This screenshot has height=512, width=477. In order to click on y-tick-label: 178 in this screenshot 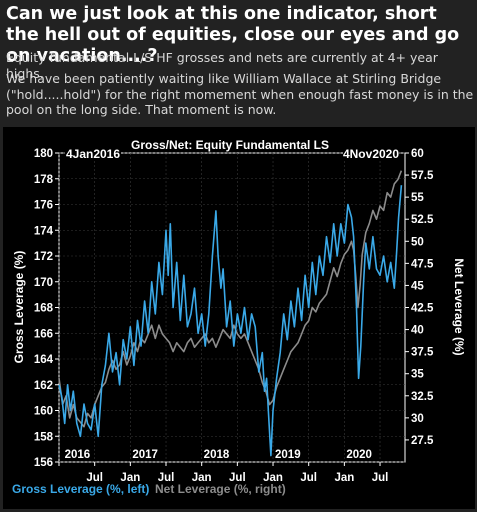, I will do `click(44, 180)`.